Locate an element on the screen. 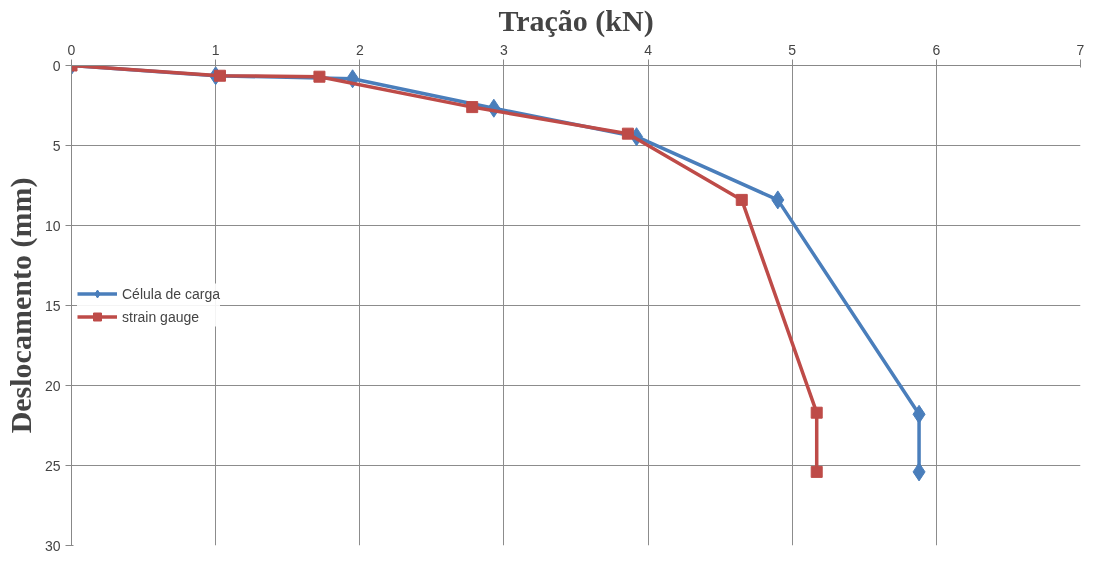  y-tick-label: 10 is located at coordinates (52, 225).